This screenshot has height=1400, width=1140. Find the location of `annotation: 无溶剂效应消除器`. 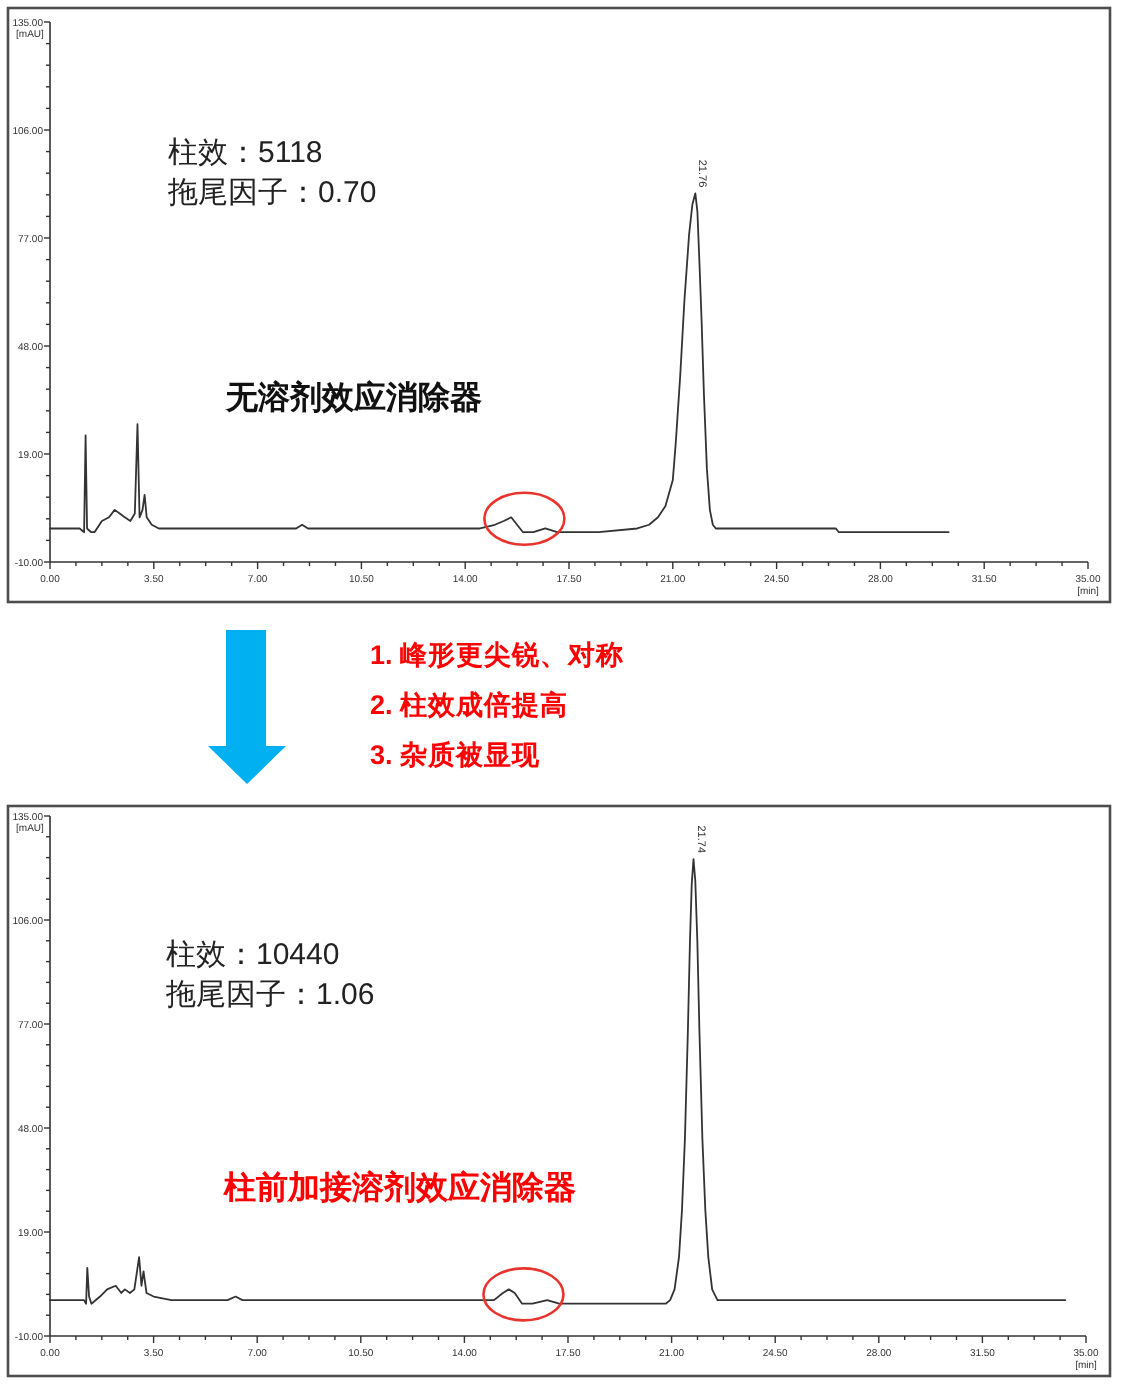

annotation: 无溶剂效应消除器 is located at coordinates (353, 397).